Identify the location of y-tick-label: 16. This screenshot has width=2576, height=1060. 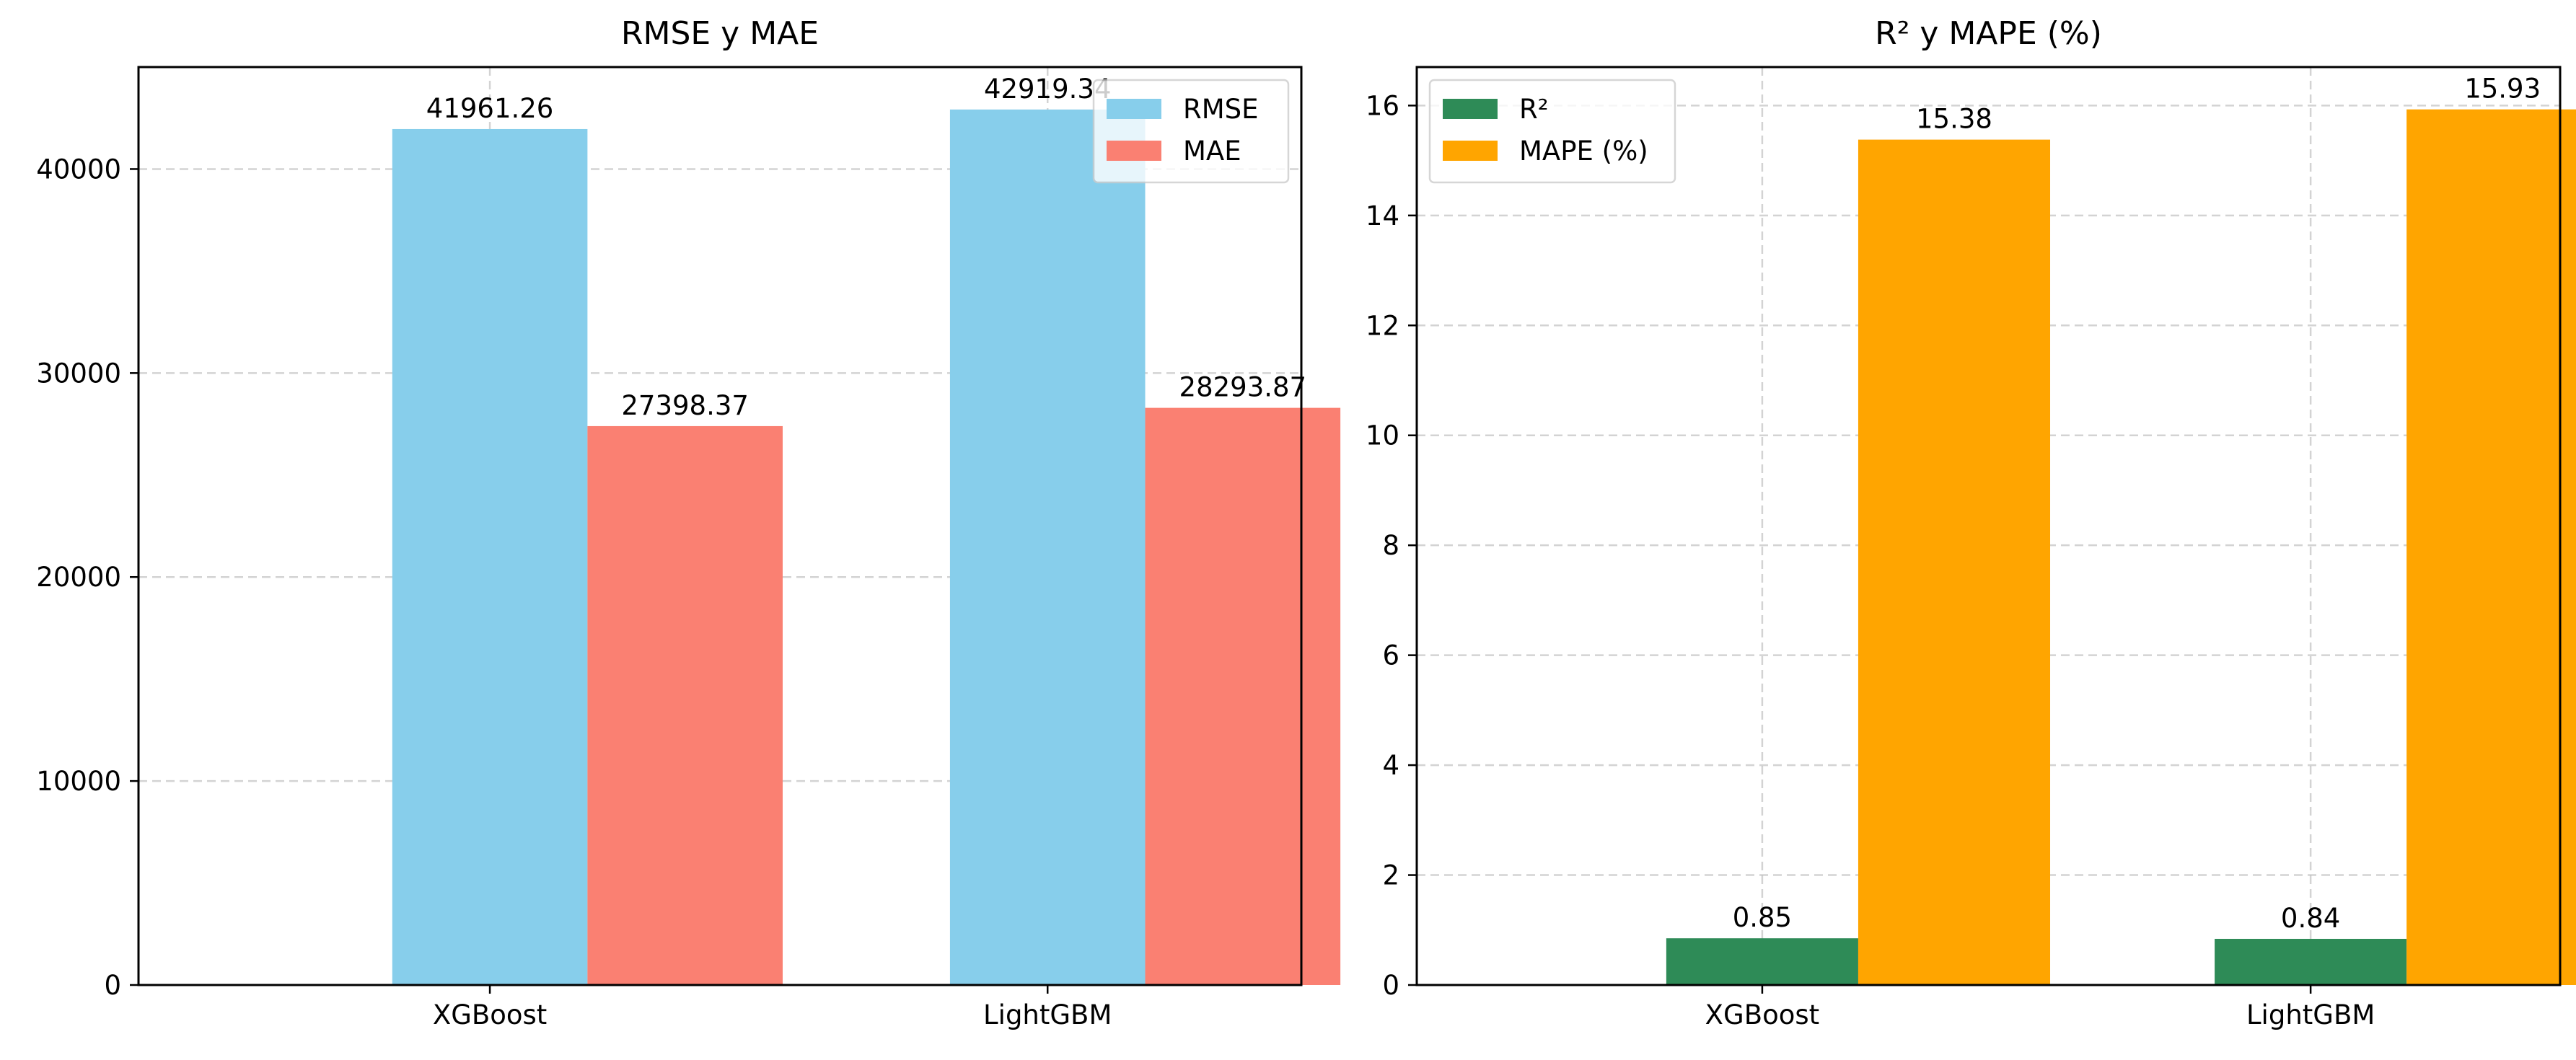
(1382, 105).